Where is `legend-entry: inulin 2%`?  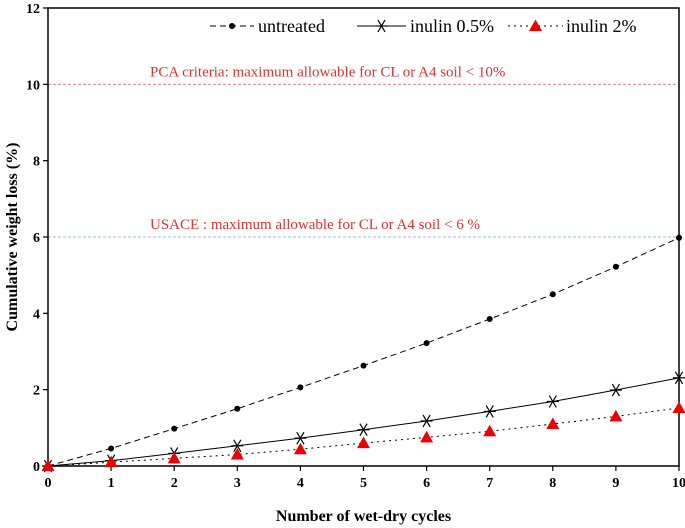 legend-entry: inulin 2% is located at coordinates (572, 26).